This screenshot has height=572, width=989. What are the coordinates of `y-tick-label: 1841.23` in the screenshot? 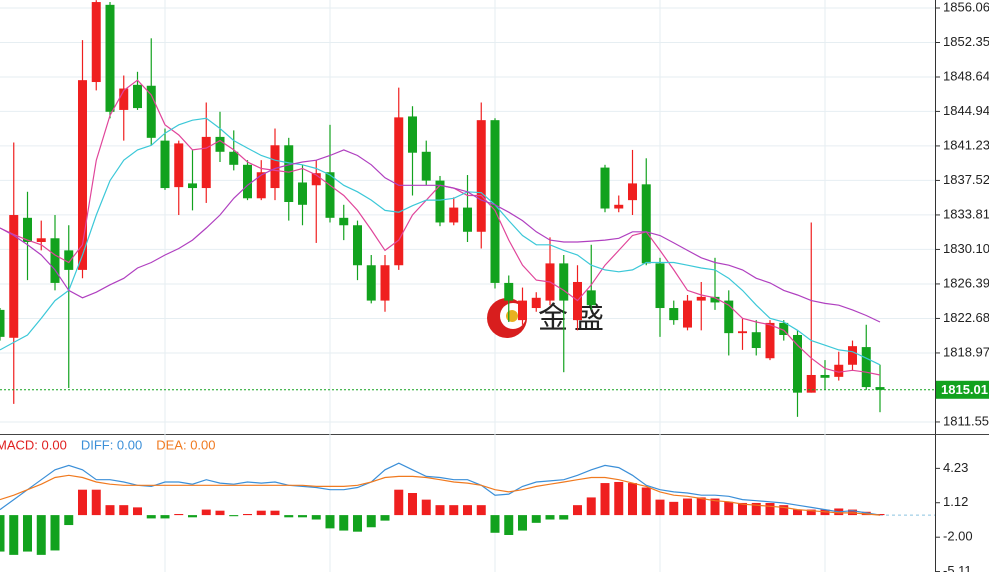 It's located at (966, 144).